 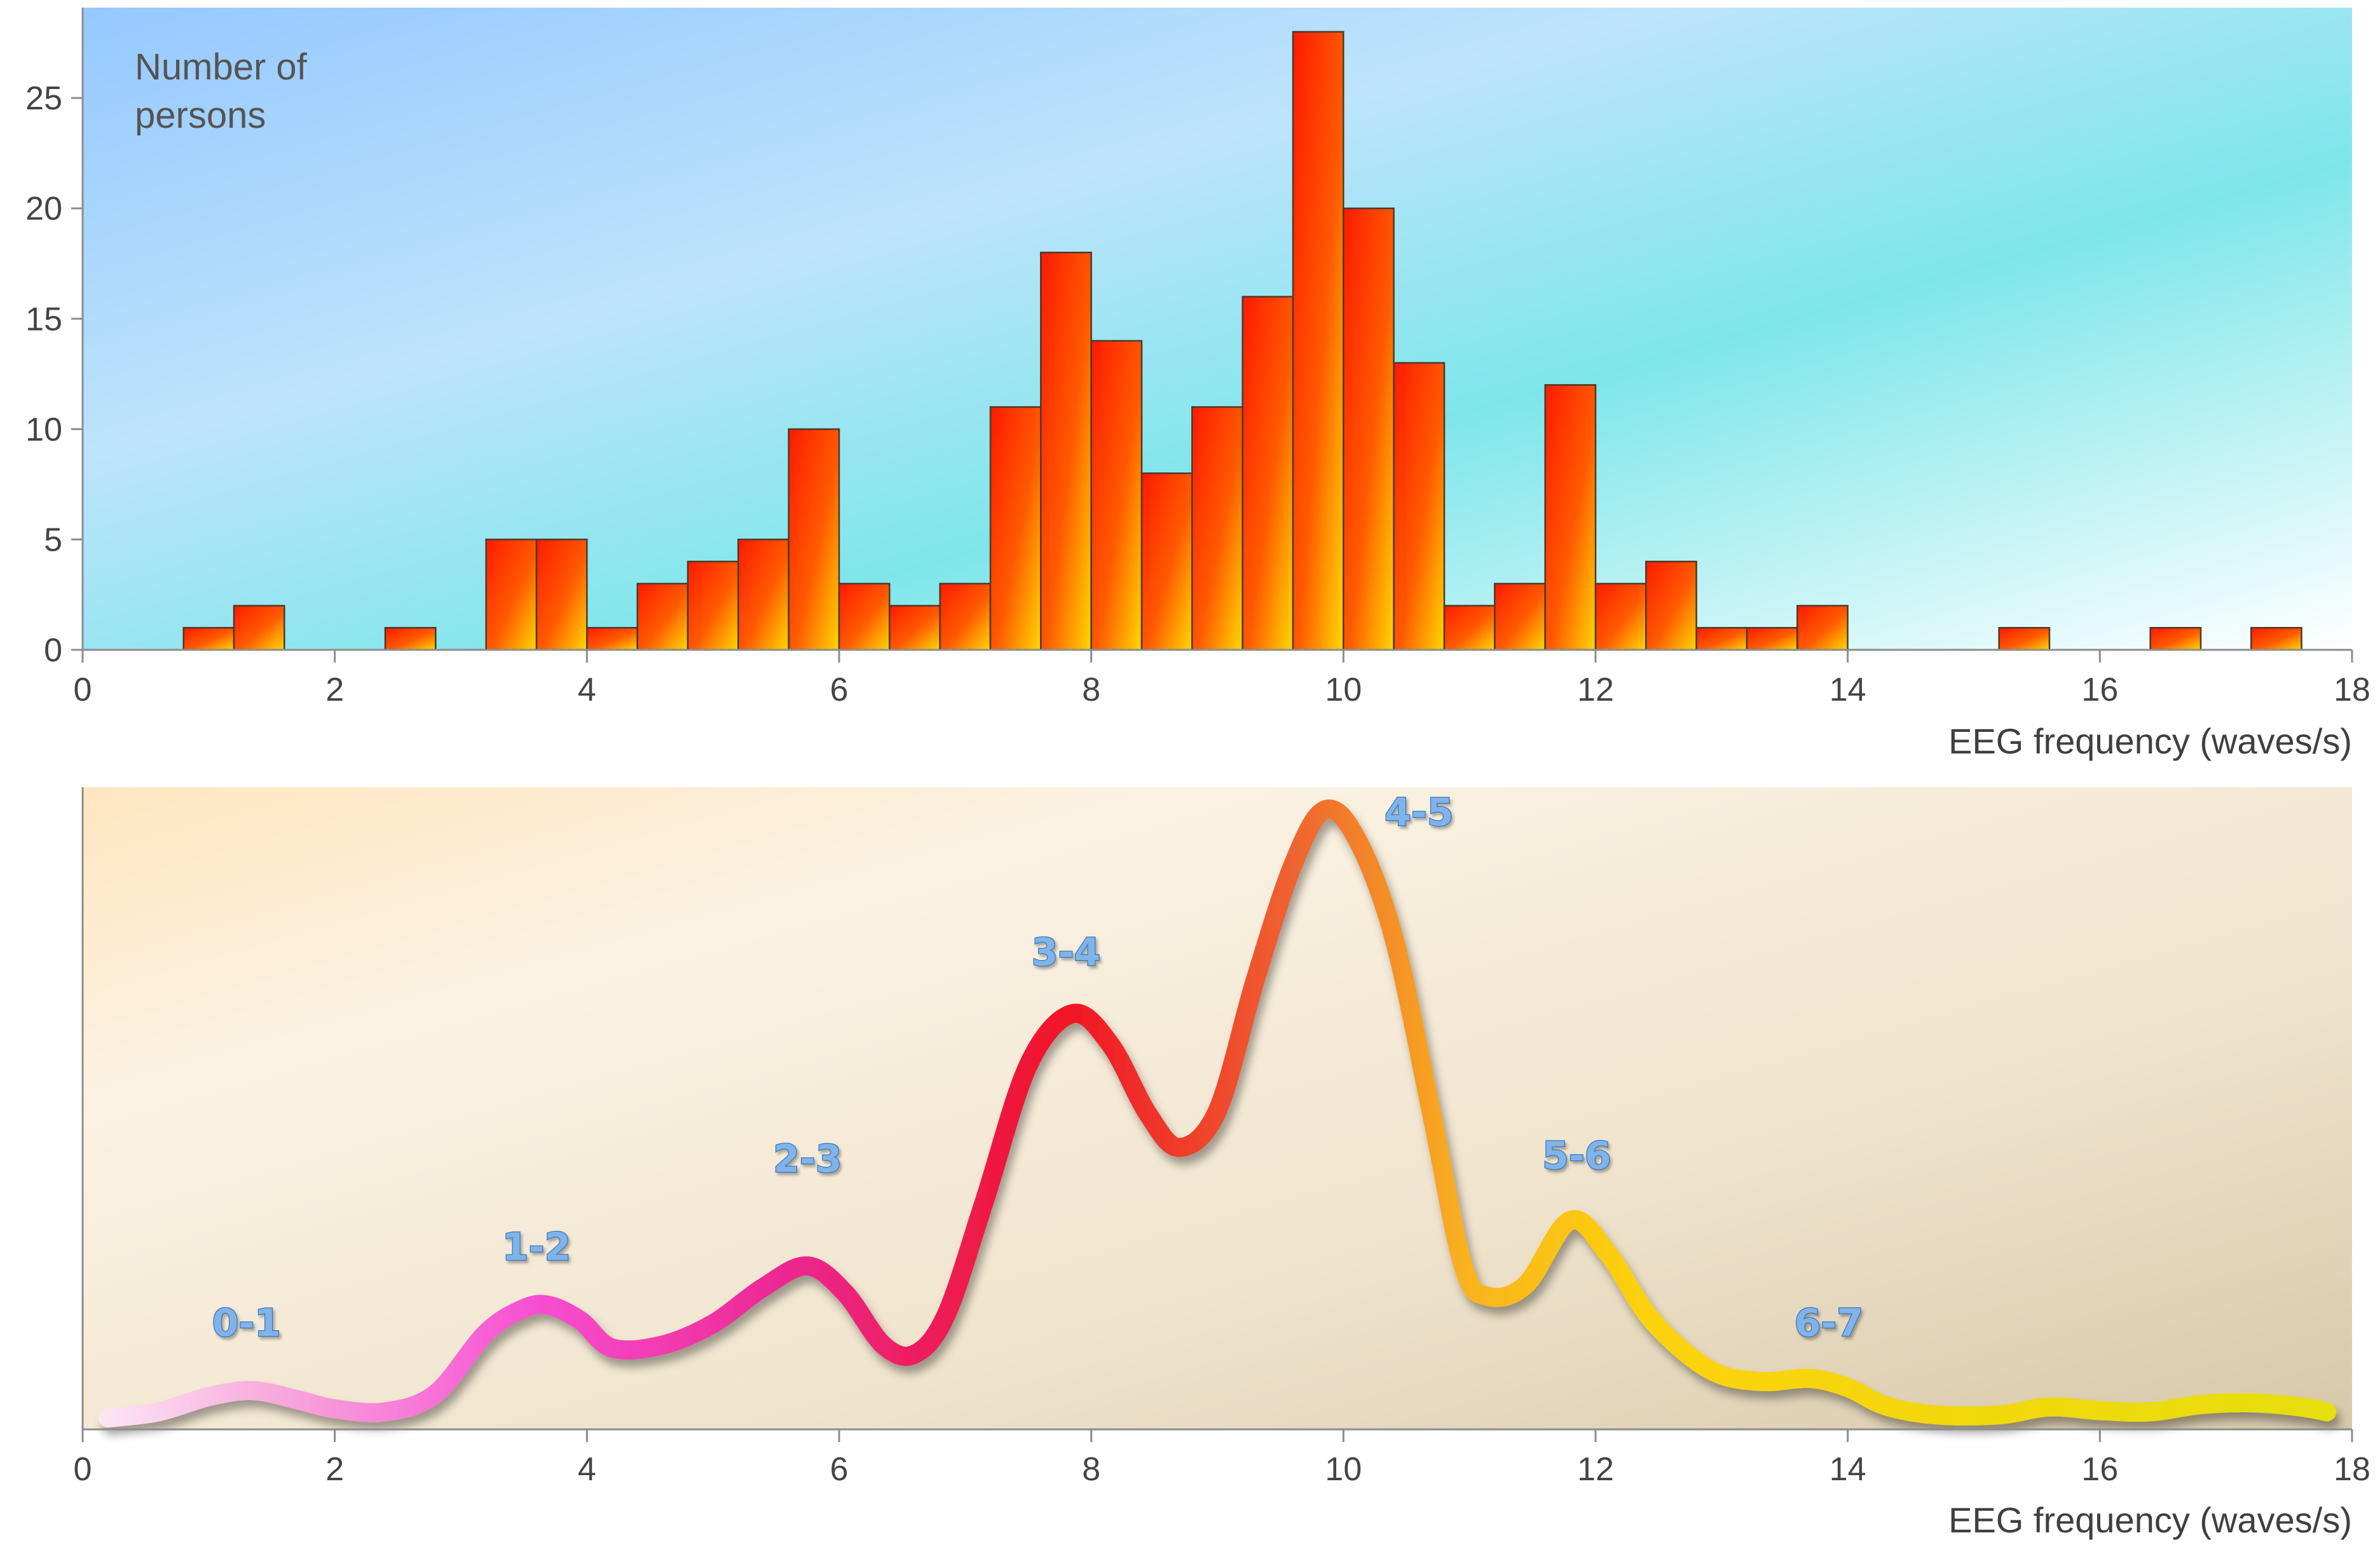 What do you see at coordinates (2099, 689) in the screenshot?
I see `histogram-x-tick-label: 16` at bounding box center [2099, 689].